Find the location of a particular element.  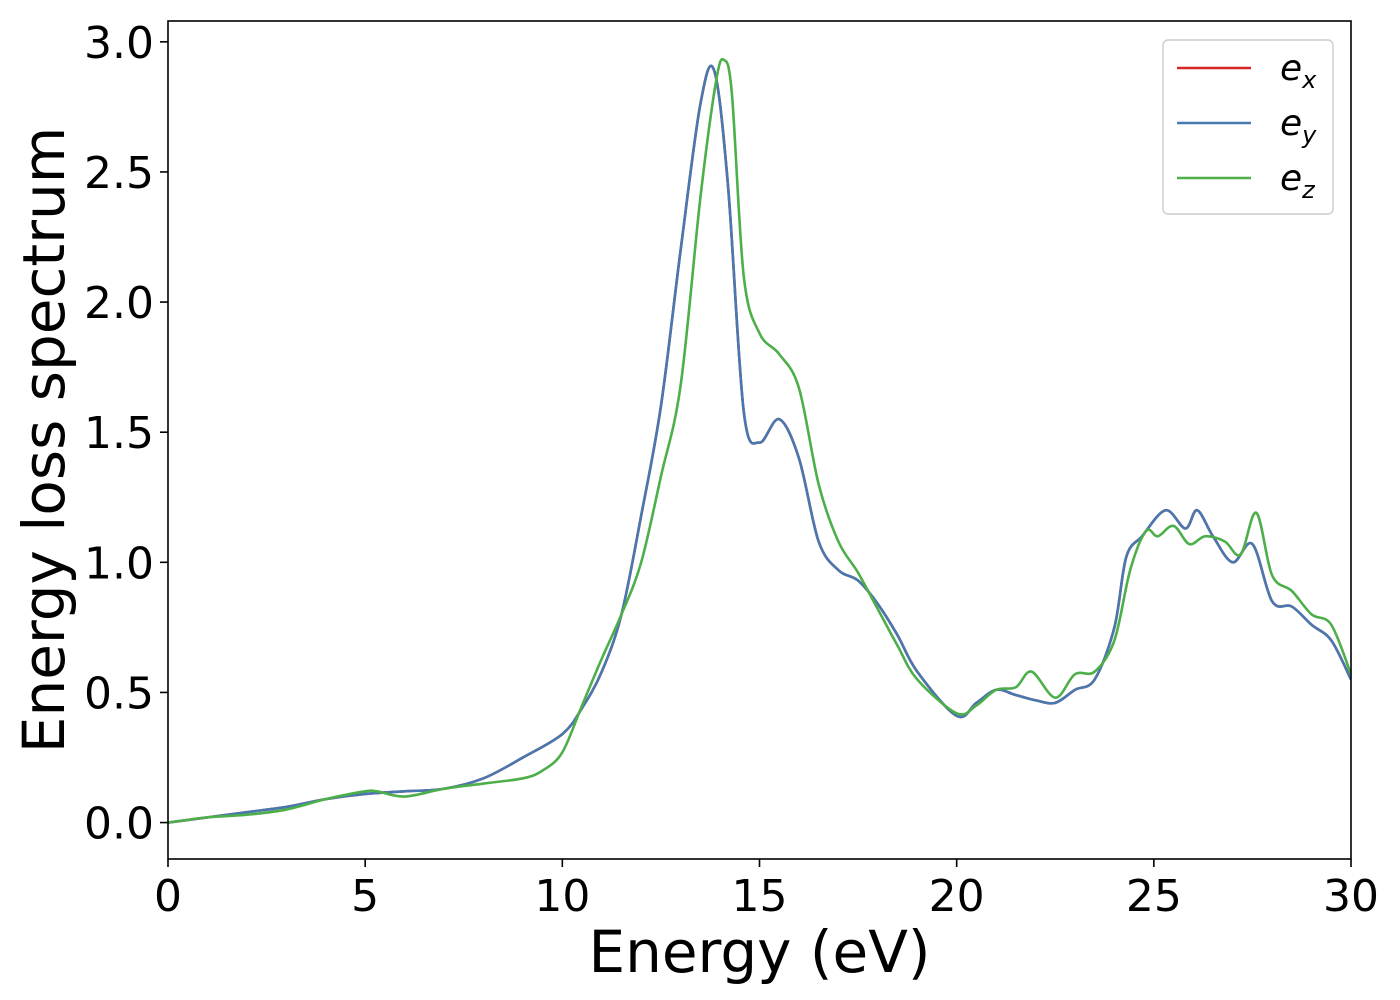

x-tick-label: 25 is located at coordinates (1154, 896).